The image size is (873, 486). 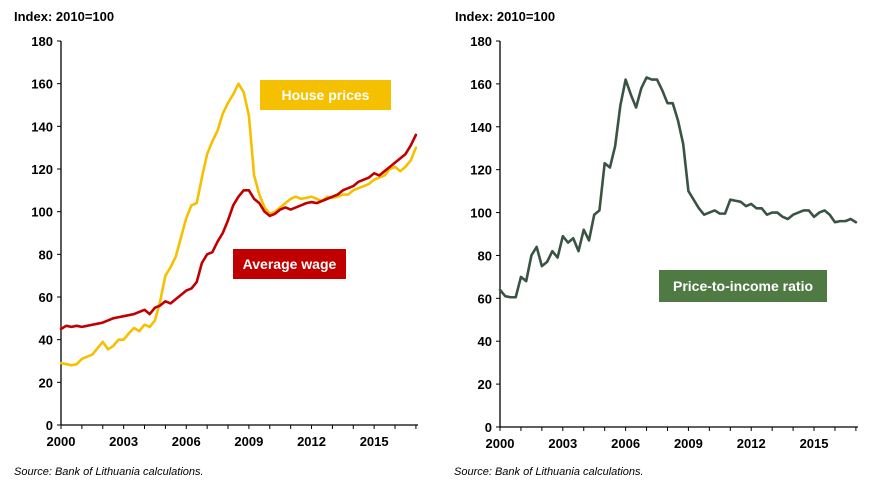 I want to click on average-wage-label: Average wage, so click(x=290, y=264).